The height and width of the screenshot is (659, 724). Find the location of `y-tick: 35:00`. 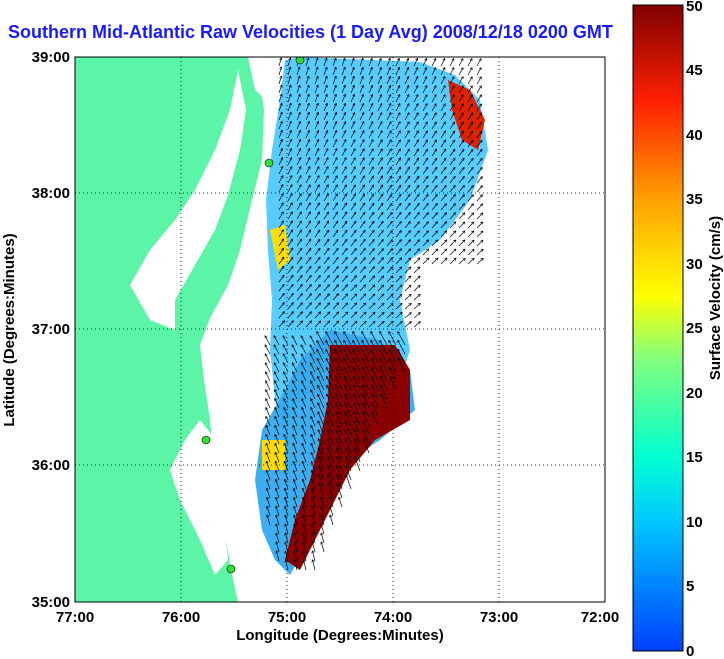

y-tick: 35:00 is located at coordinates (51, 602).